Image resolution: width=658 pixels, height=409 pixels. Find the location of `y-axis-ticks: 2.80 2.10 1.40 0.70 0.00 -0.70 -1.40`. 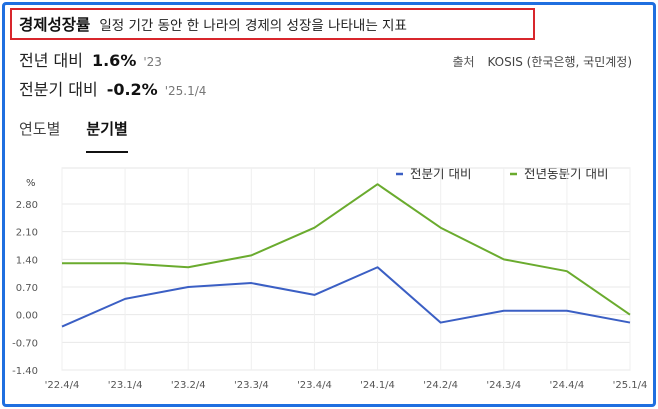

y-axis-ticks: 2.80 2.10 1.40 0.70 0.00 -0.70 -1.40 is located at coordinates (25, 288).